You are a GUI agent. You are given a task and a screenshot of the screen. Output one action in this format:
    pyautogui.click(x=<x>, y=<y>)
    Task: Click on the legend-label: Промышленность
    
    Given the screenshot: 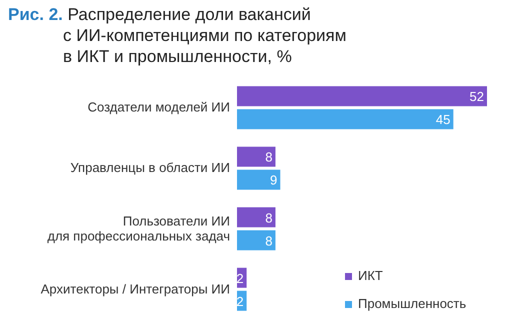 What is the action you would take?
    pyautogui.click(x=412, y=303)
    